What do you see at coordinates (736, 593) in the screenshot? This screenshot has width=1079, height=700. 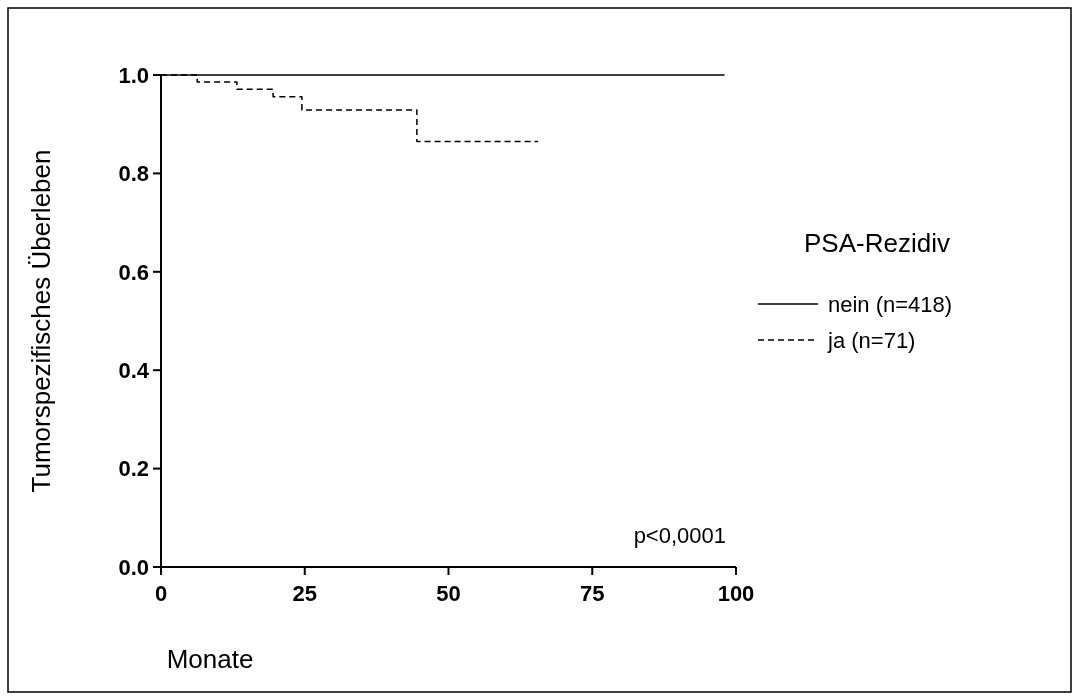 I see `x-tick-label: 100` at bounding box center [736, 593].